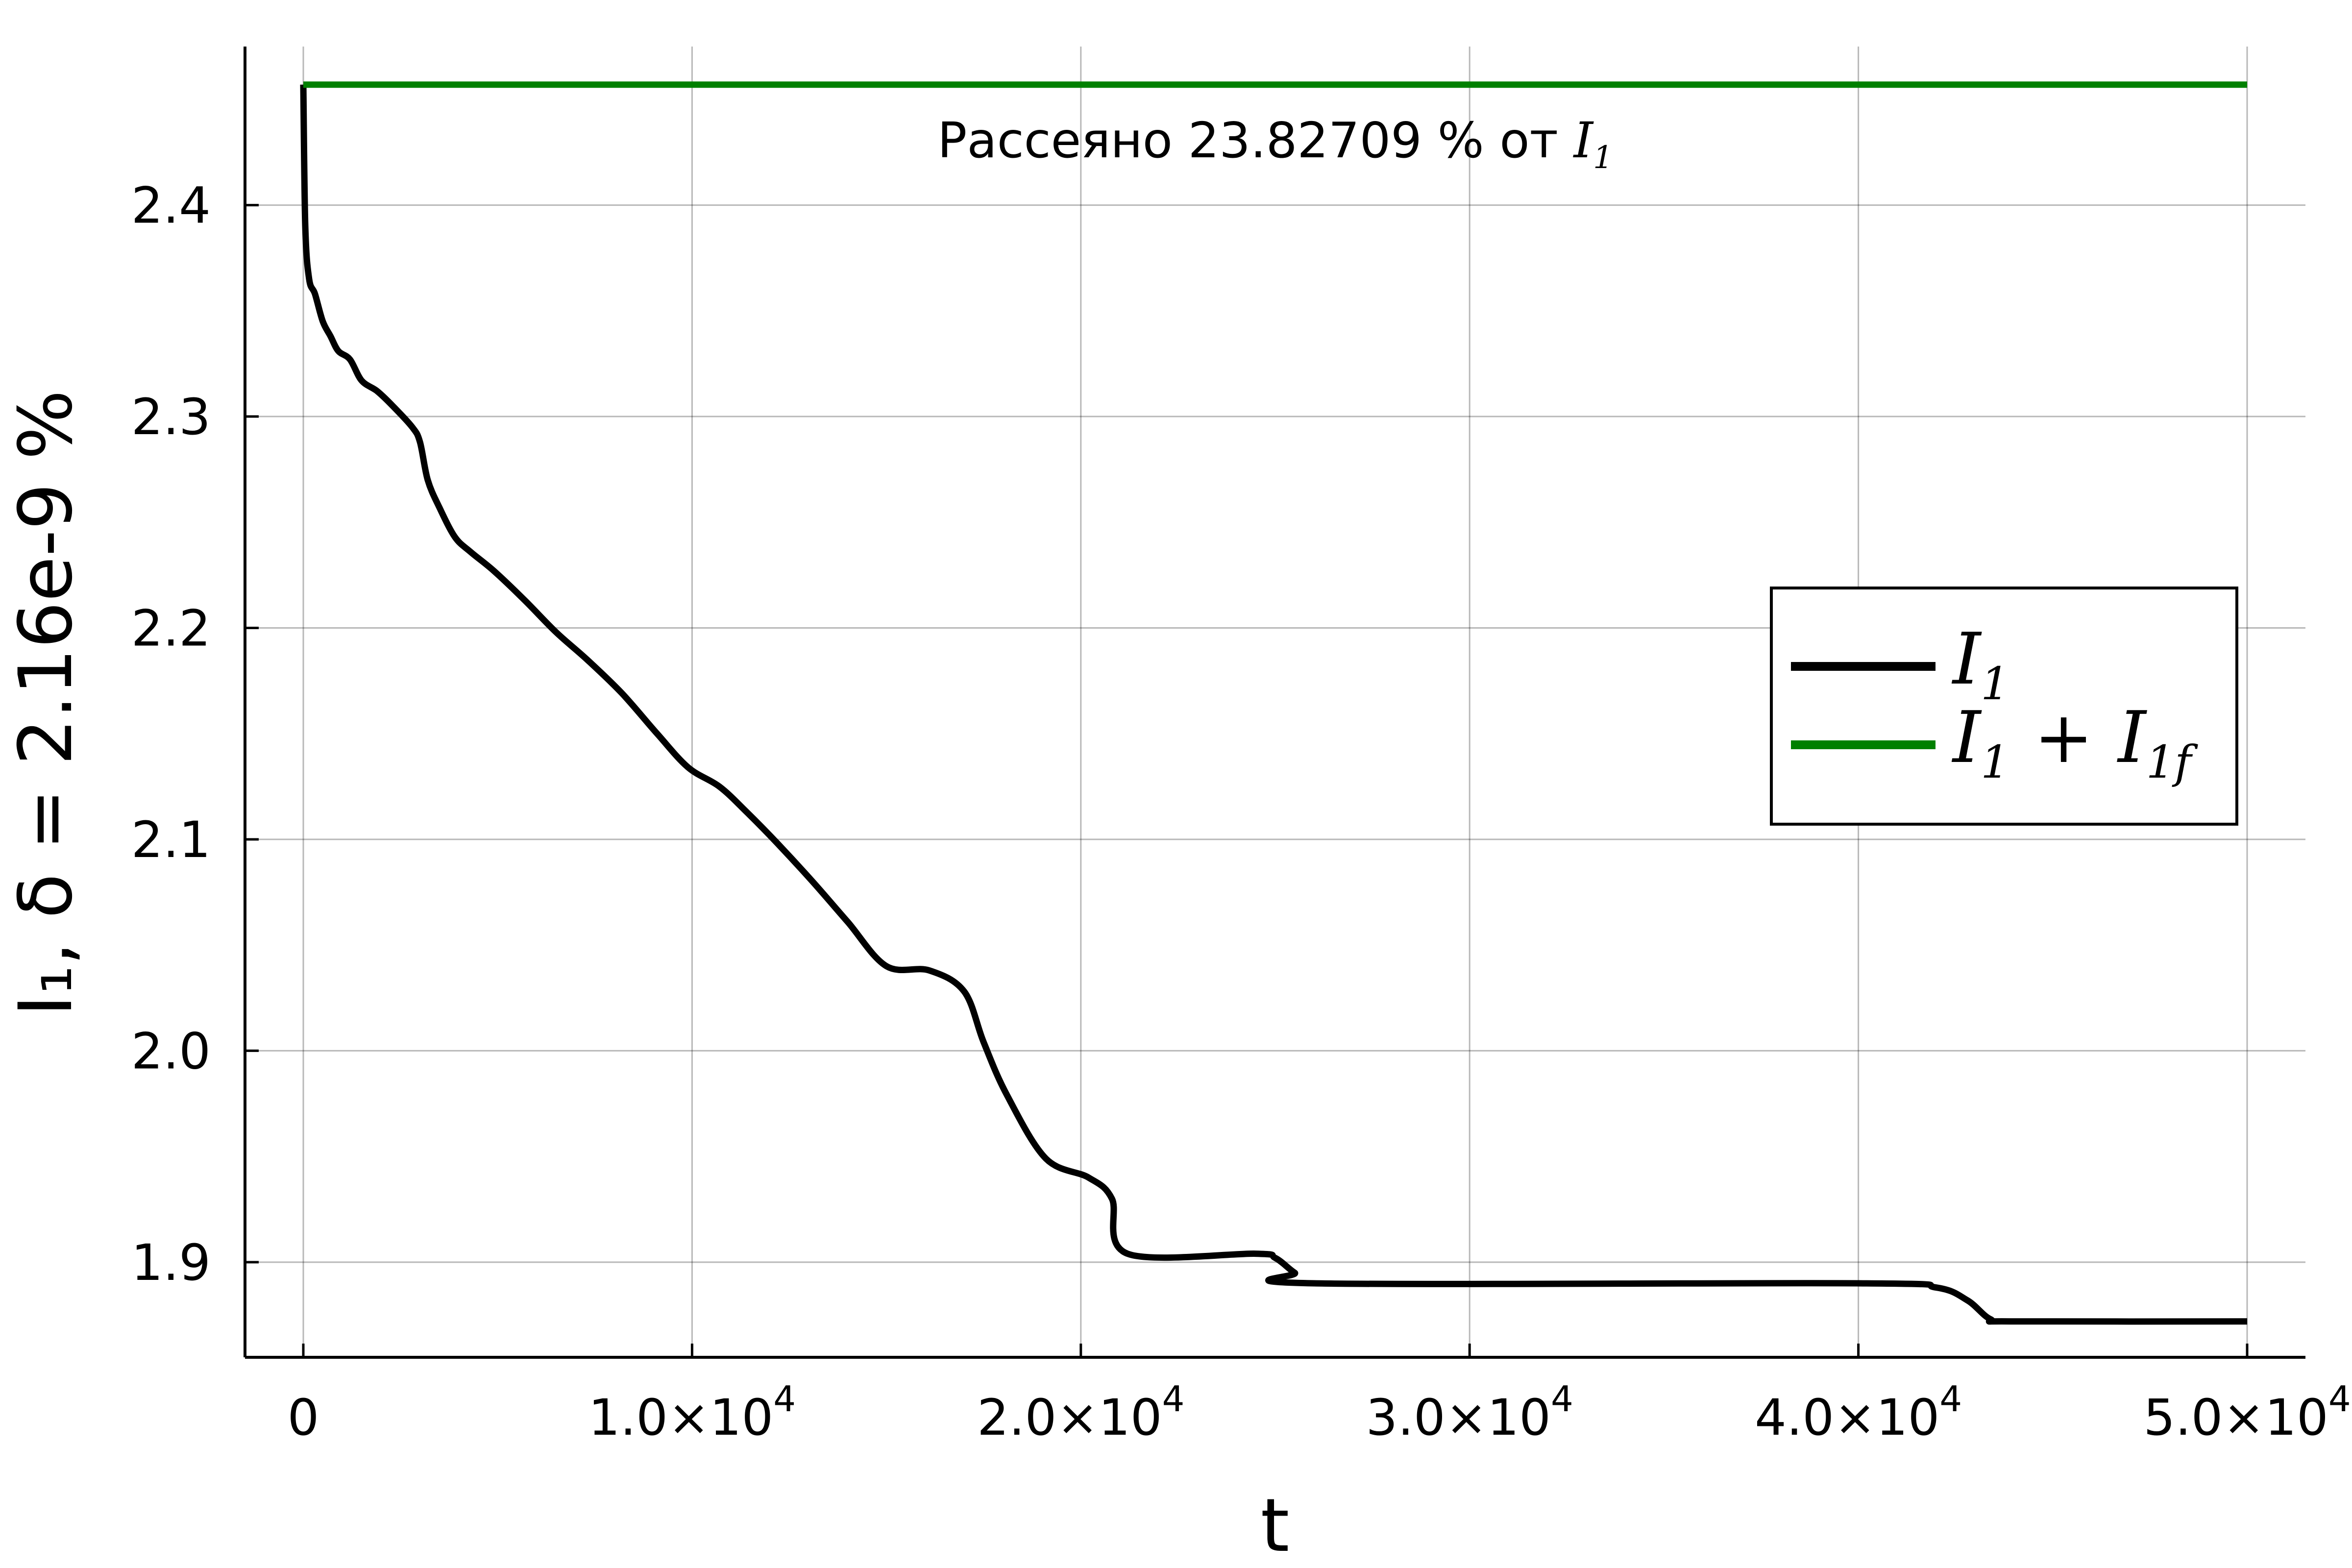 This screenshot has height=1568, width=2352. What do you see at coordinates (1583, 140) in the screenshot?
I see `annotation-symbol: I` at bounding box center [1583, 140].